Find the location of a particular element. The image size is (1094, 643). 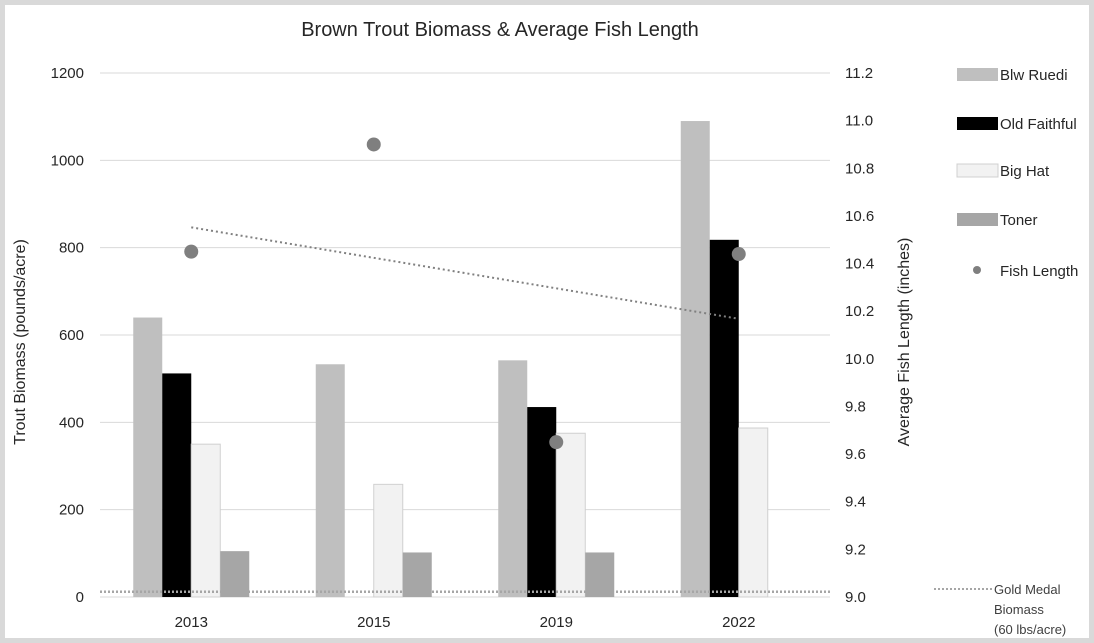

y-axis-title-left: Trout Biomass (pounds/acre) is located at coordinates (20, 342).